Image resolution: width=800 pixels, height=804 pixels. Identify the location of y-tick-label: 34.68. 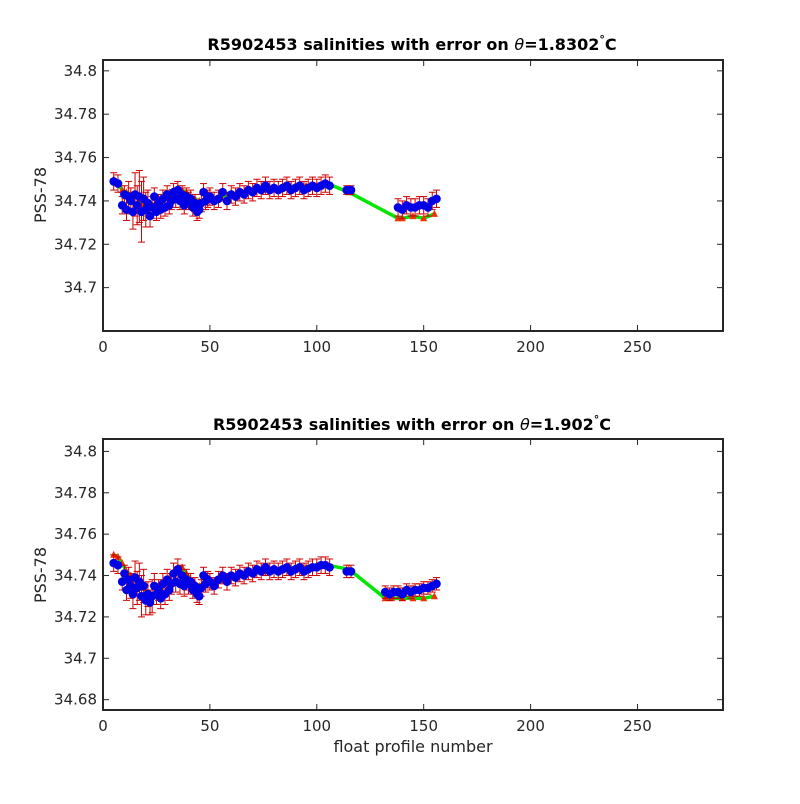
(75, 700).